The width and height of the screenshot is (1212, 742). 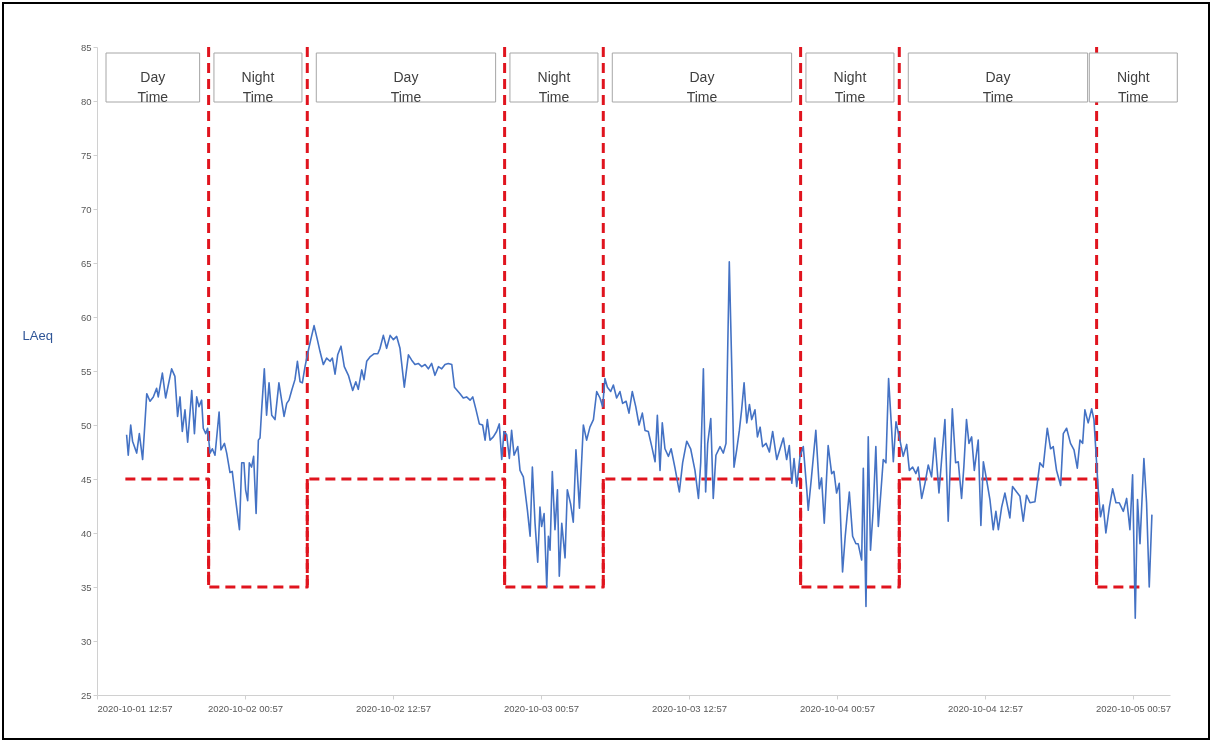 What do you see at coordinates (86, 101) in the screenshot?
I see `y-tick-label: 80` at bounding box center [86, 101].